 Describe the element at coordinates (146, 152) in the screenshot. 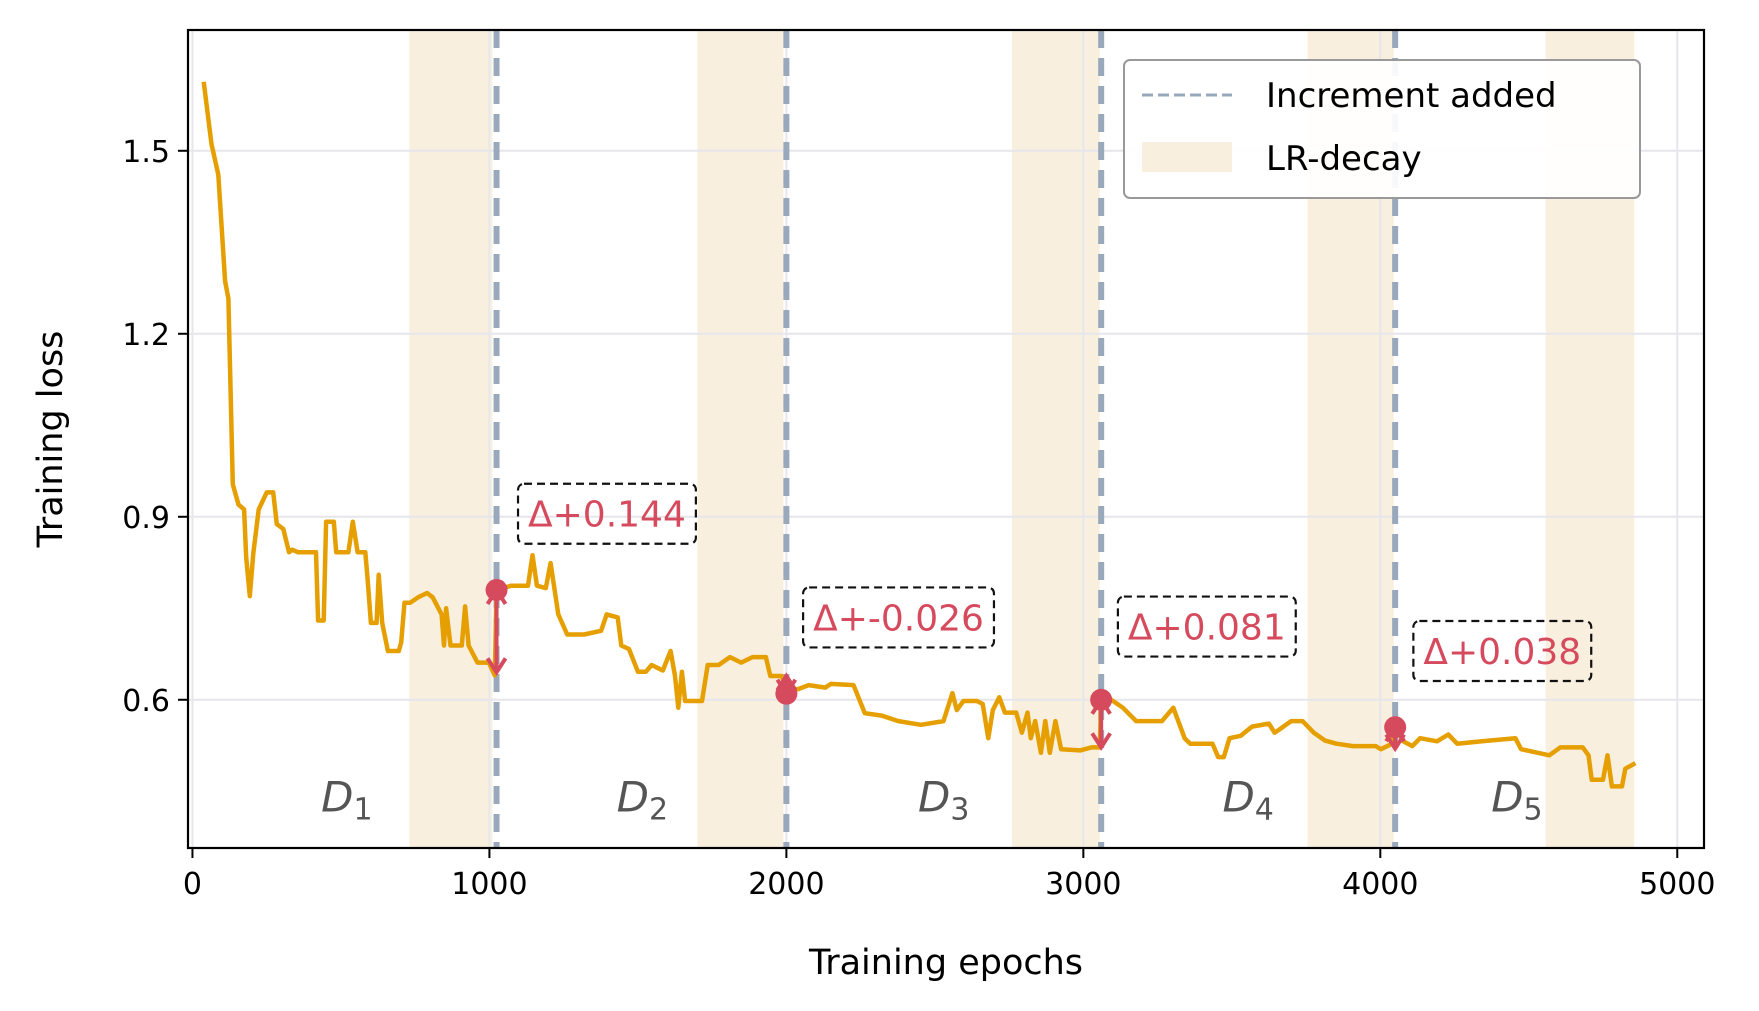

I see `y-tick-label: 1.5` at that location.